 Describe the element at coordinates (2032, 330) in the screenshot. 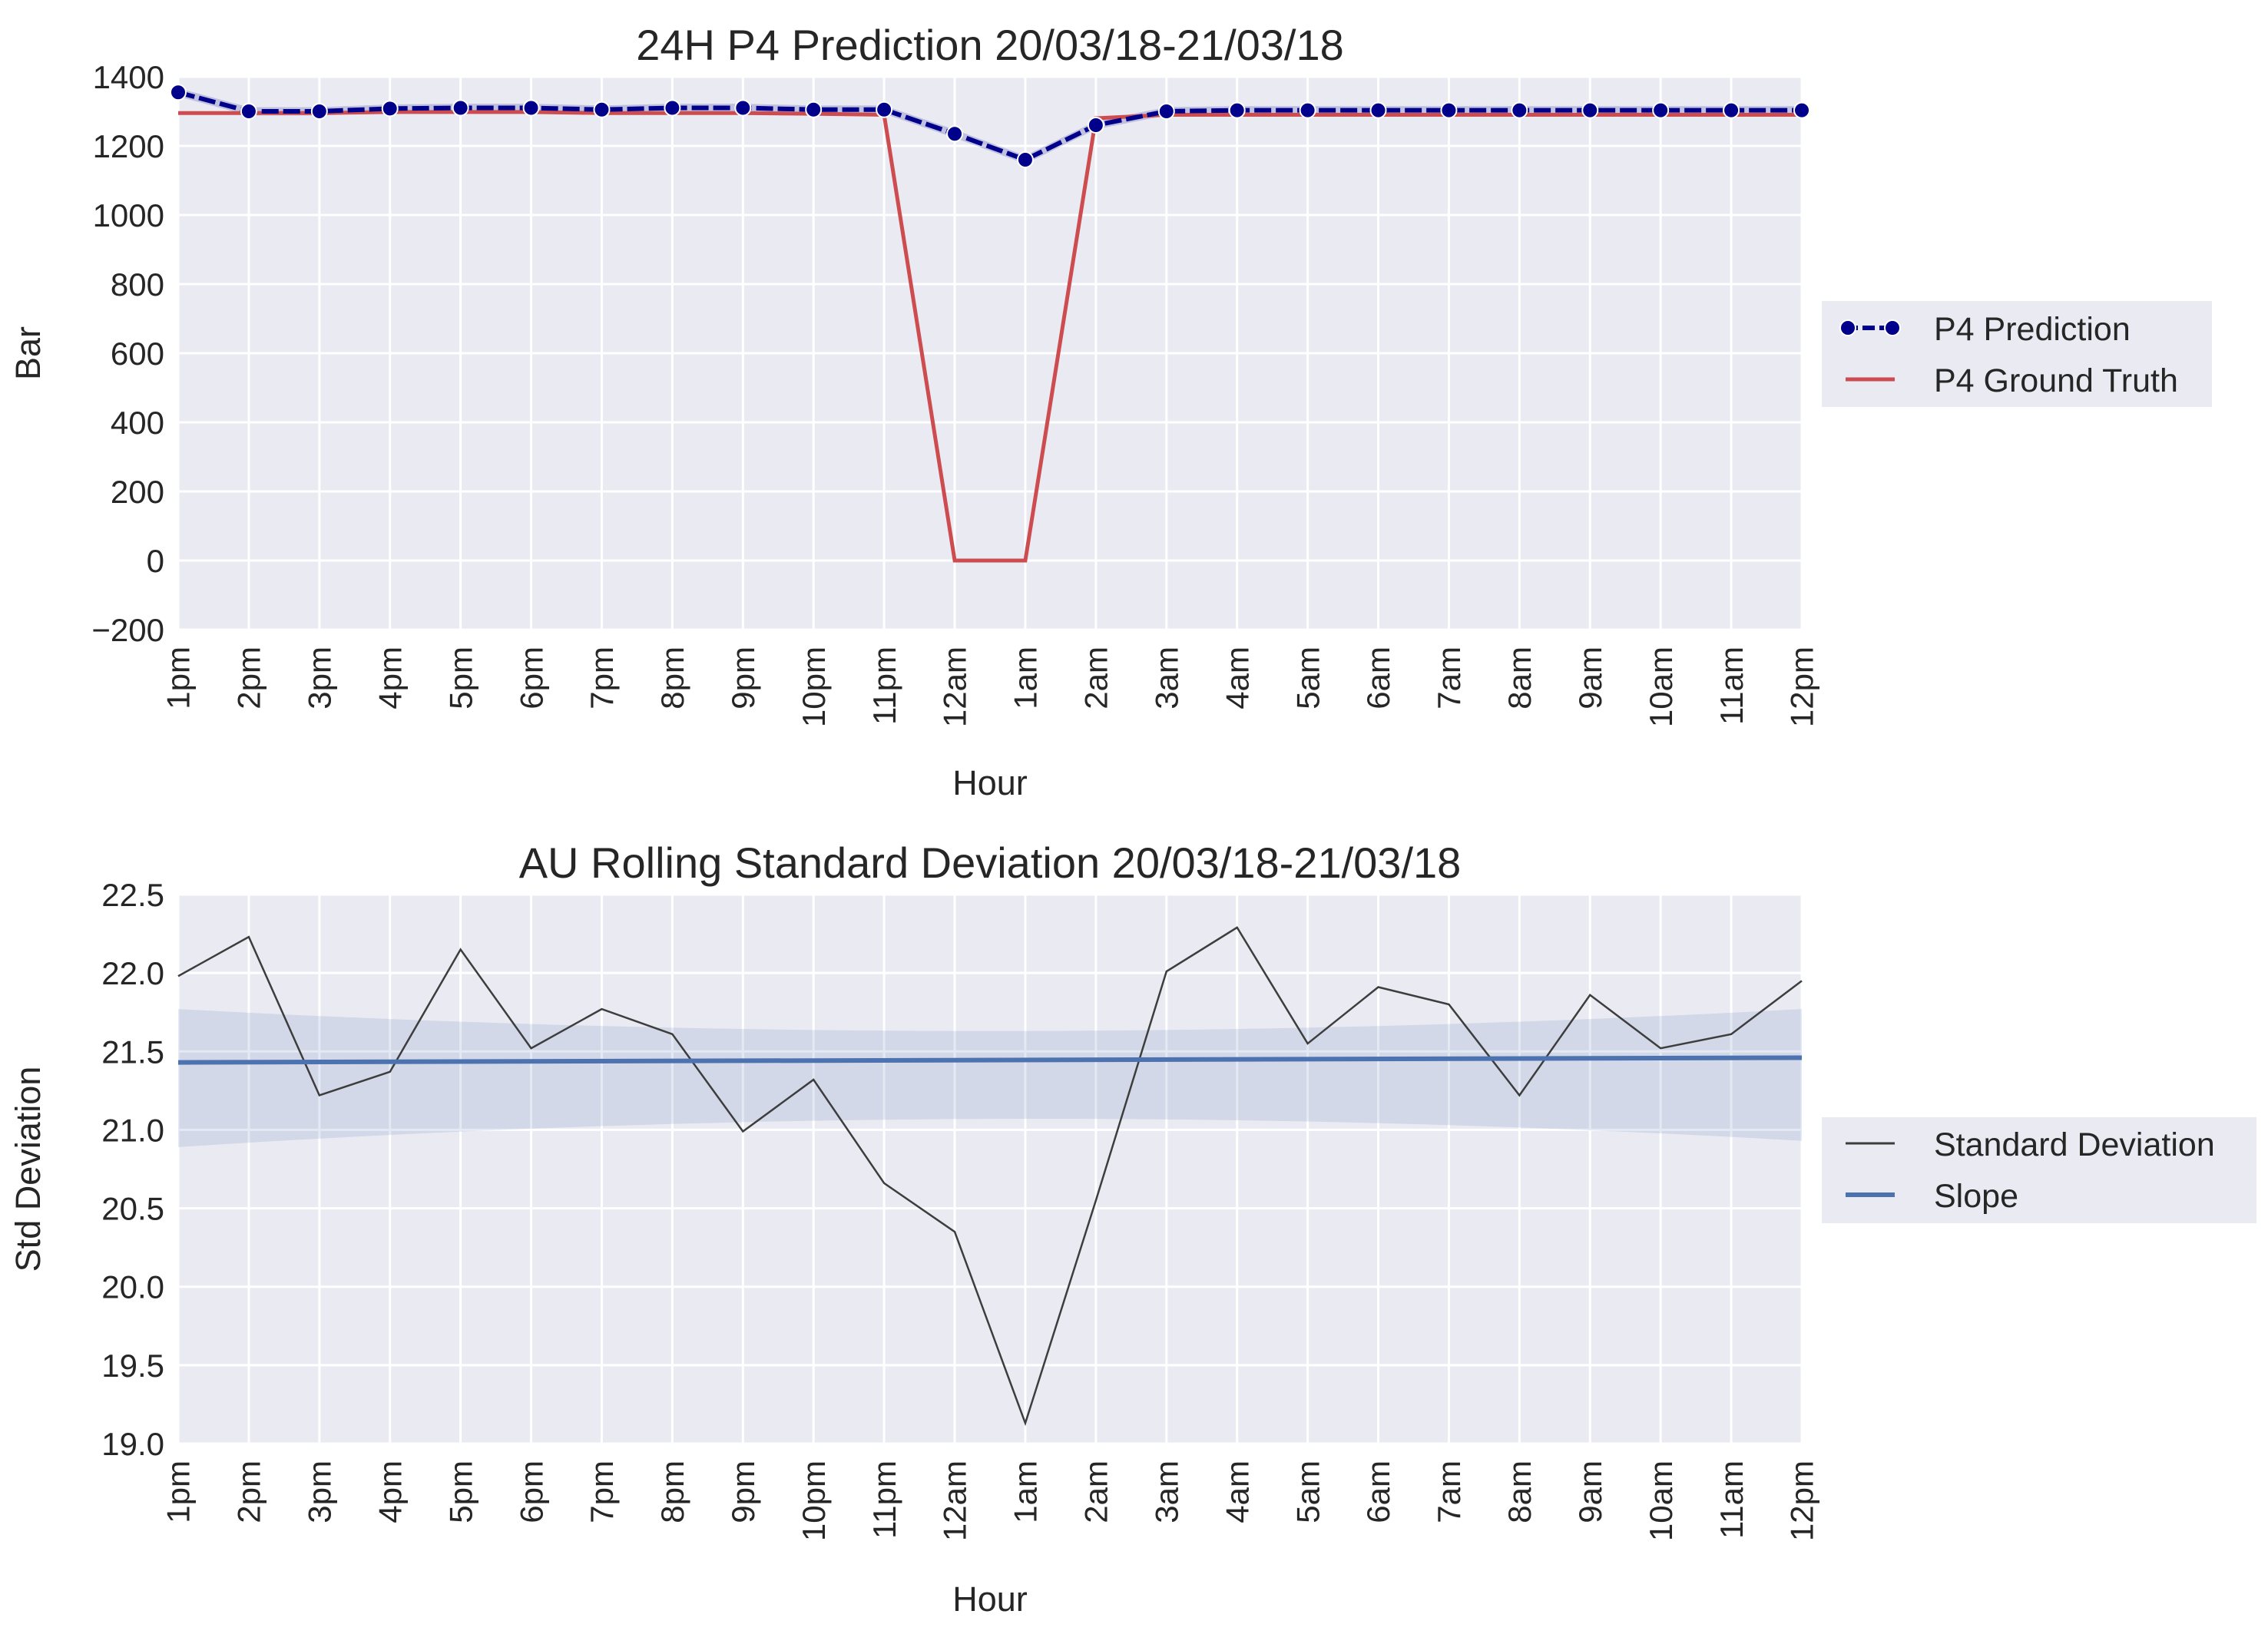

I see `legend-prediction-label: P4 Prediction` at that location.